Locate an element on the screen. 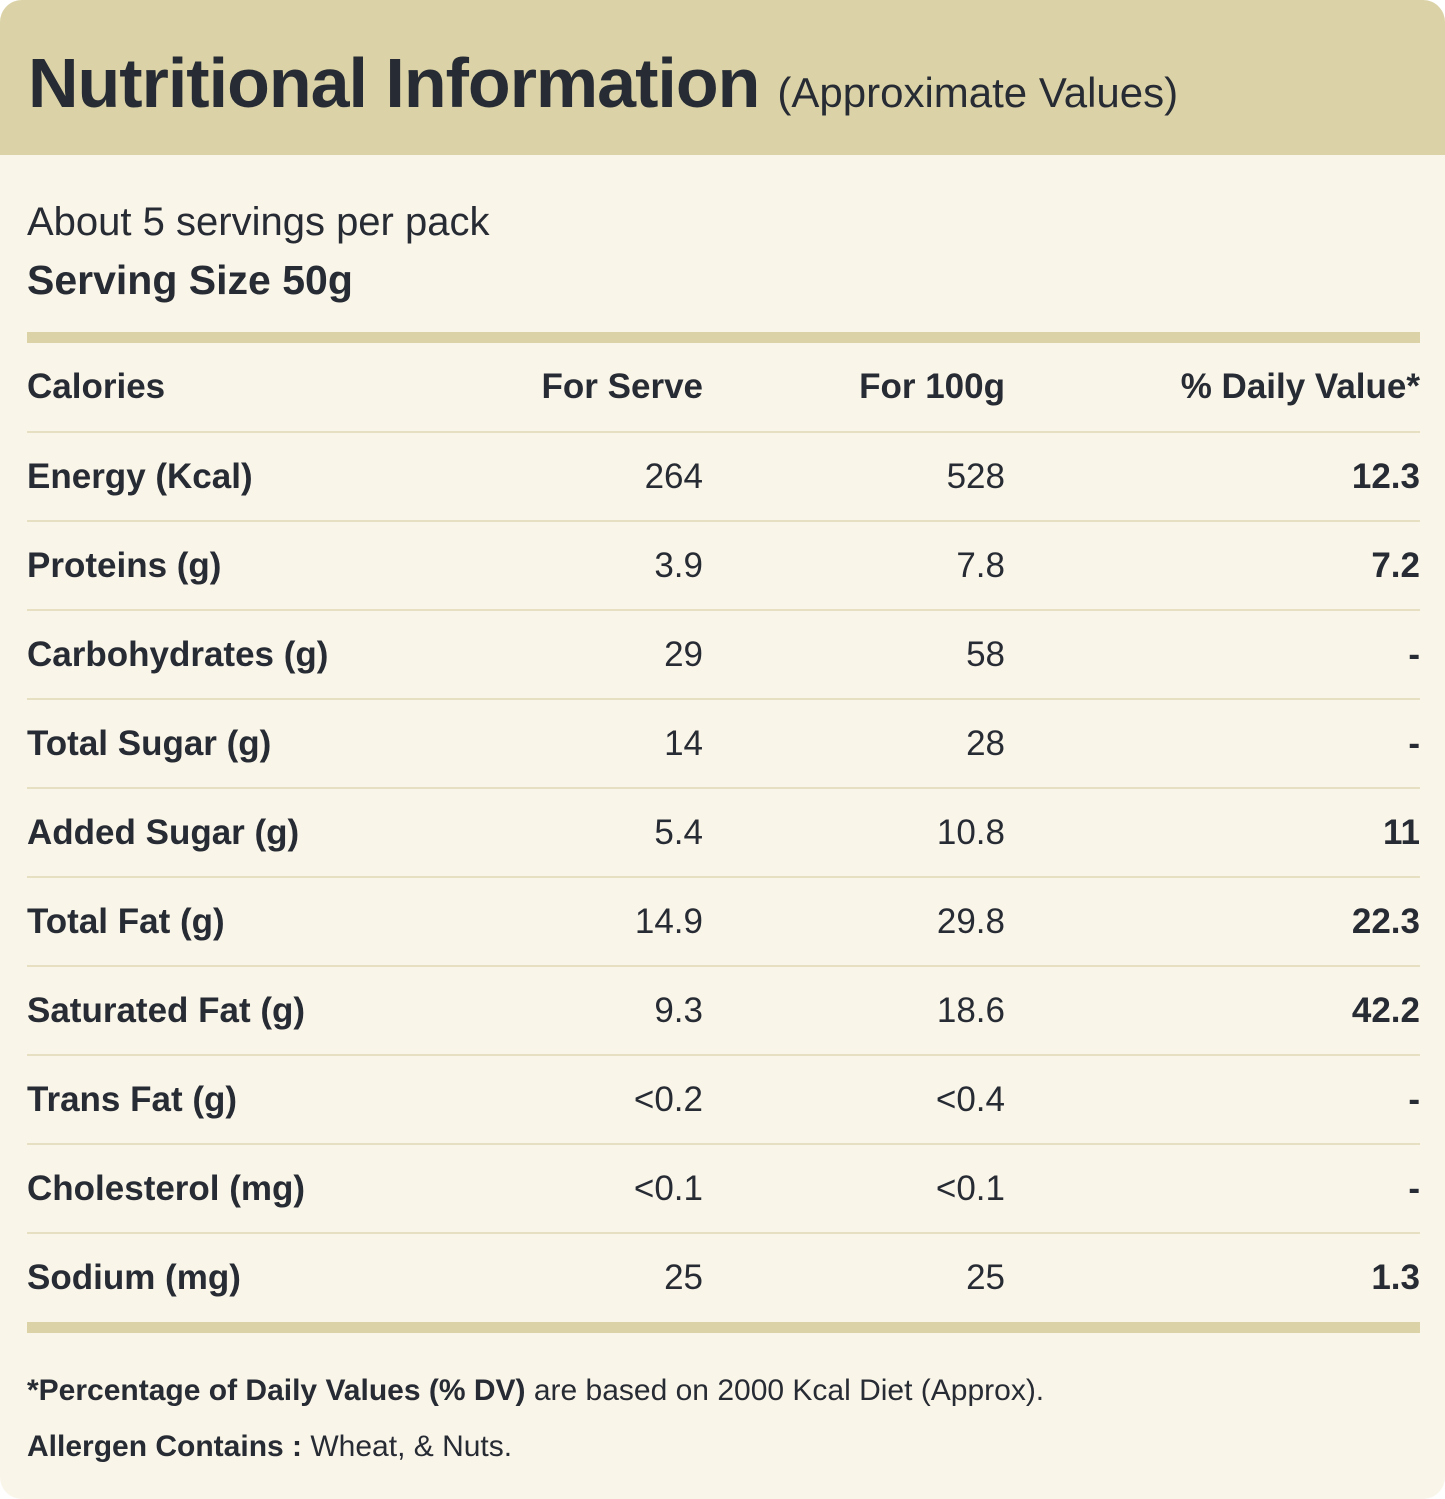  allergen-note: Allergen Contains : Wheat, & Nuts. is located at coordinates (723, 1447).